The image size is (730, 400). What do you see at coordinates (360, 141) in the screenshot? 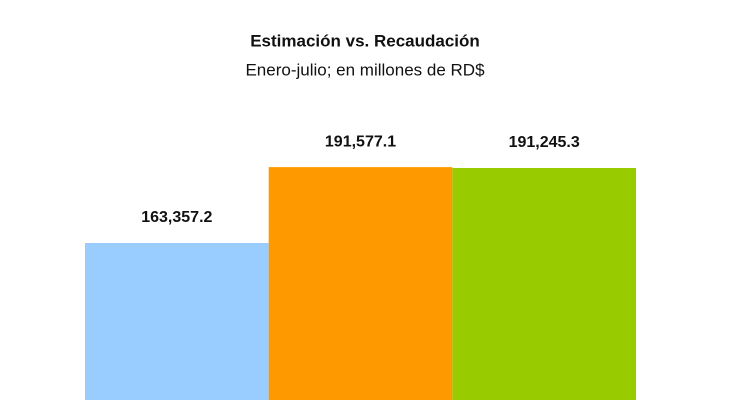
I see `value-label: 191,577.1` at bounding box center [360, 141].